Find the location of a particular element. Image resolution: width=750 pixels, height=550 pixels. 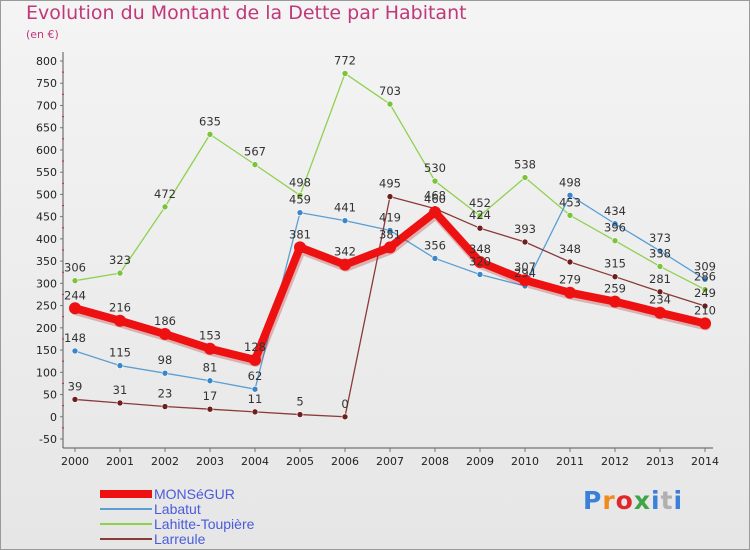

data-label: 434 is located at coordinates (615, 211).